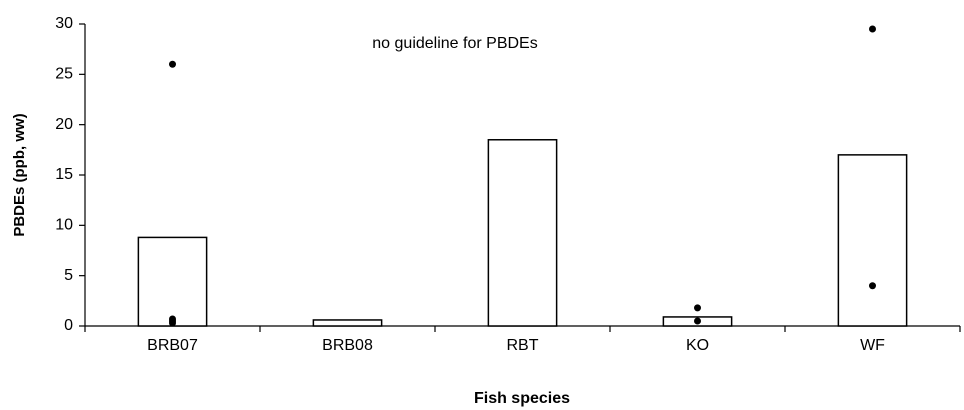 The width and height of the screenshot is (964, 410). I want to click on x-tick-label: WF, so click(872, 345).